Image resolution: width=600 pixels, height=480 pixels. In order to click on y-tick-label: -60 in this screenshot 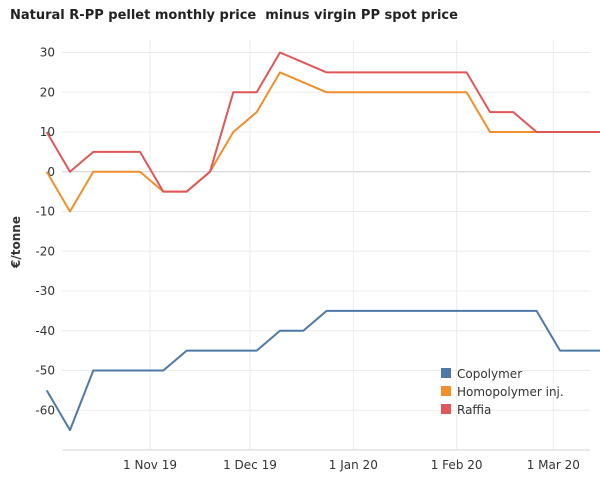, I will do `click(45, 410)`.